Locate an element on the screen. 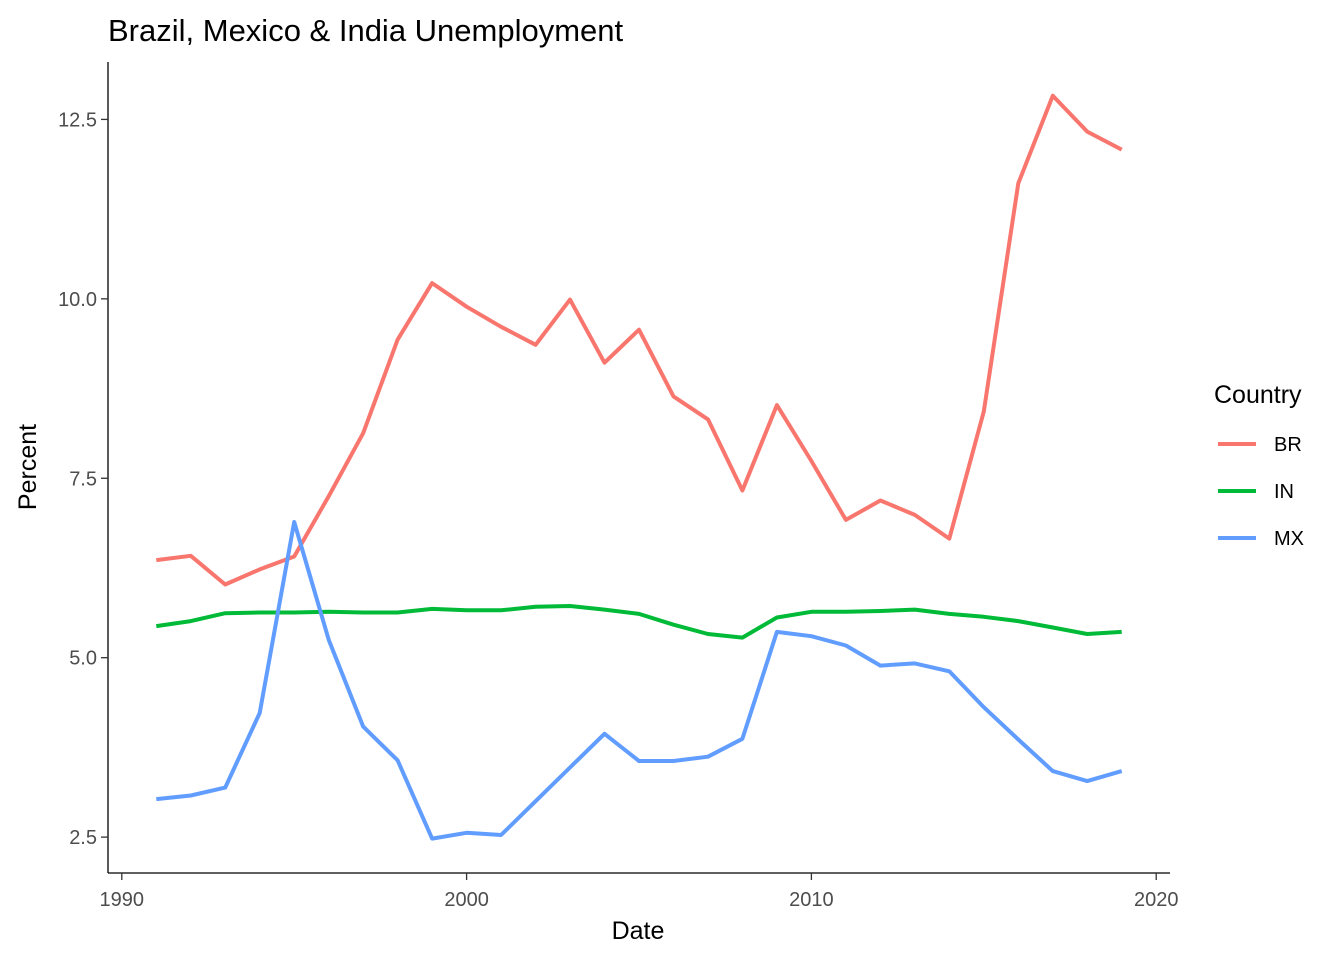 This screenshot has width=1344, height=965. y-axis-title: Percent is located at coordinates (28, 467).